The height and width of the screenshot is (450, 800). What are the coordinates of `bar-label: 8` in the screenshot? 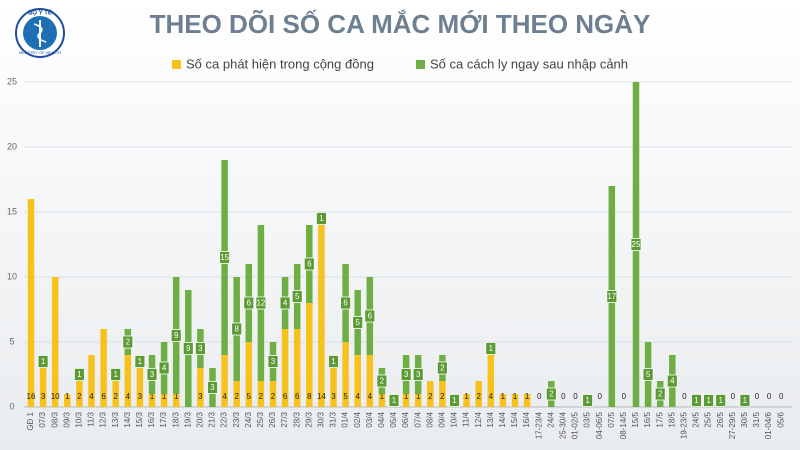 It's located at (236, 329).